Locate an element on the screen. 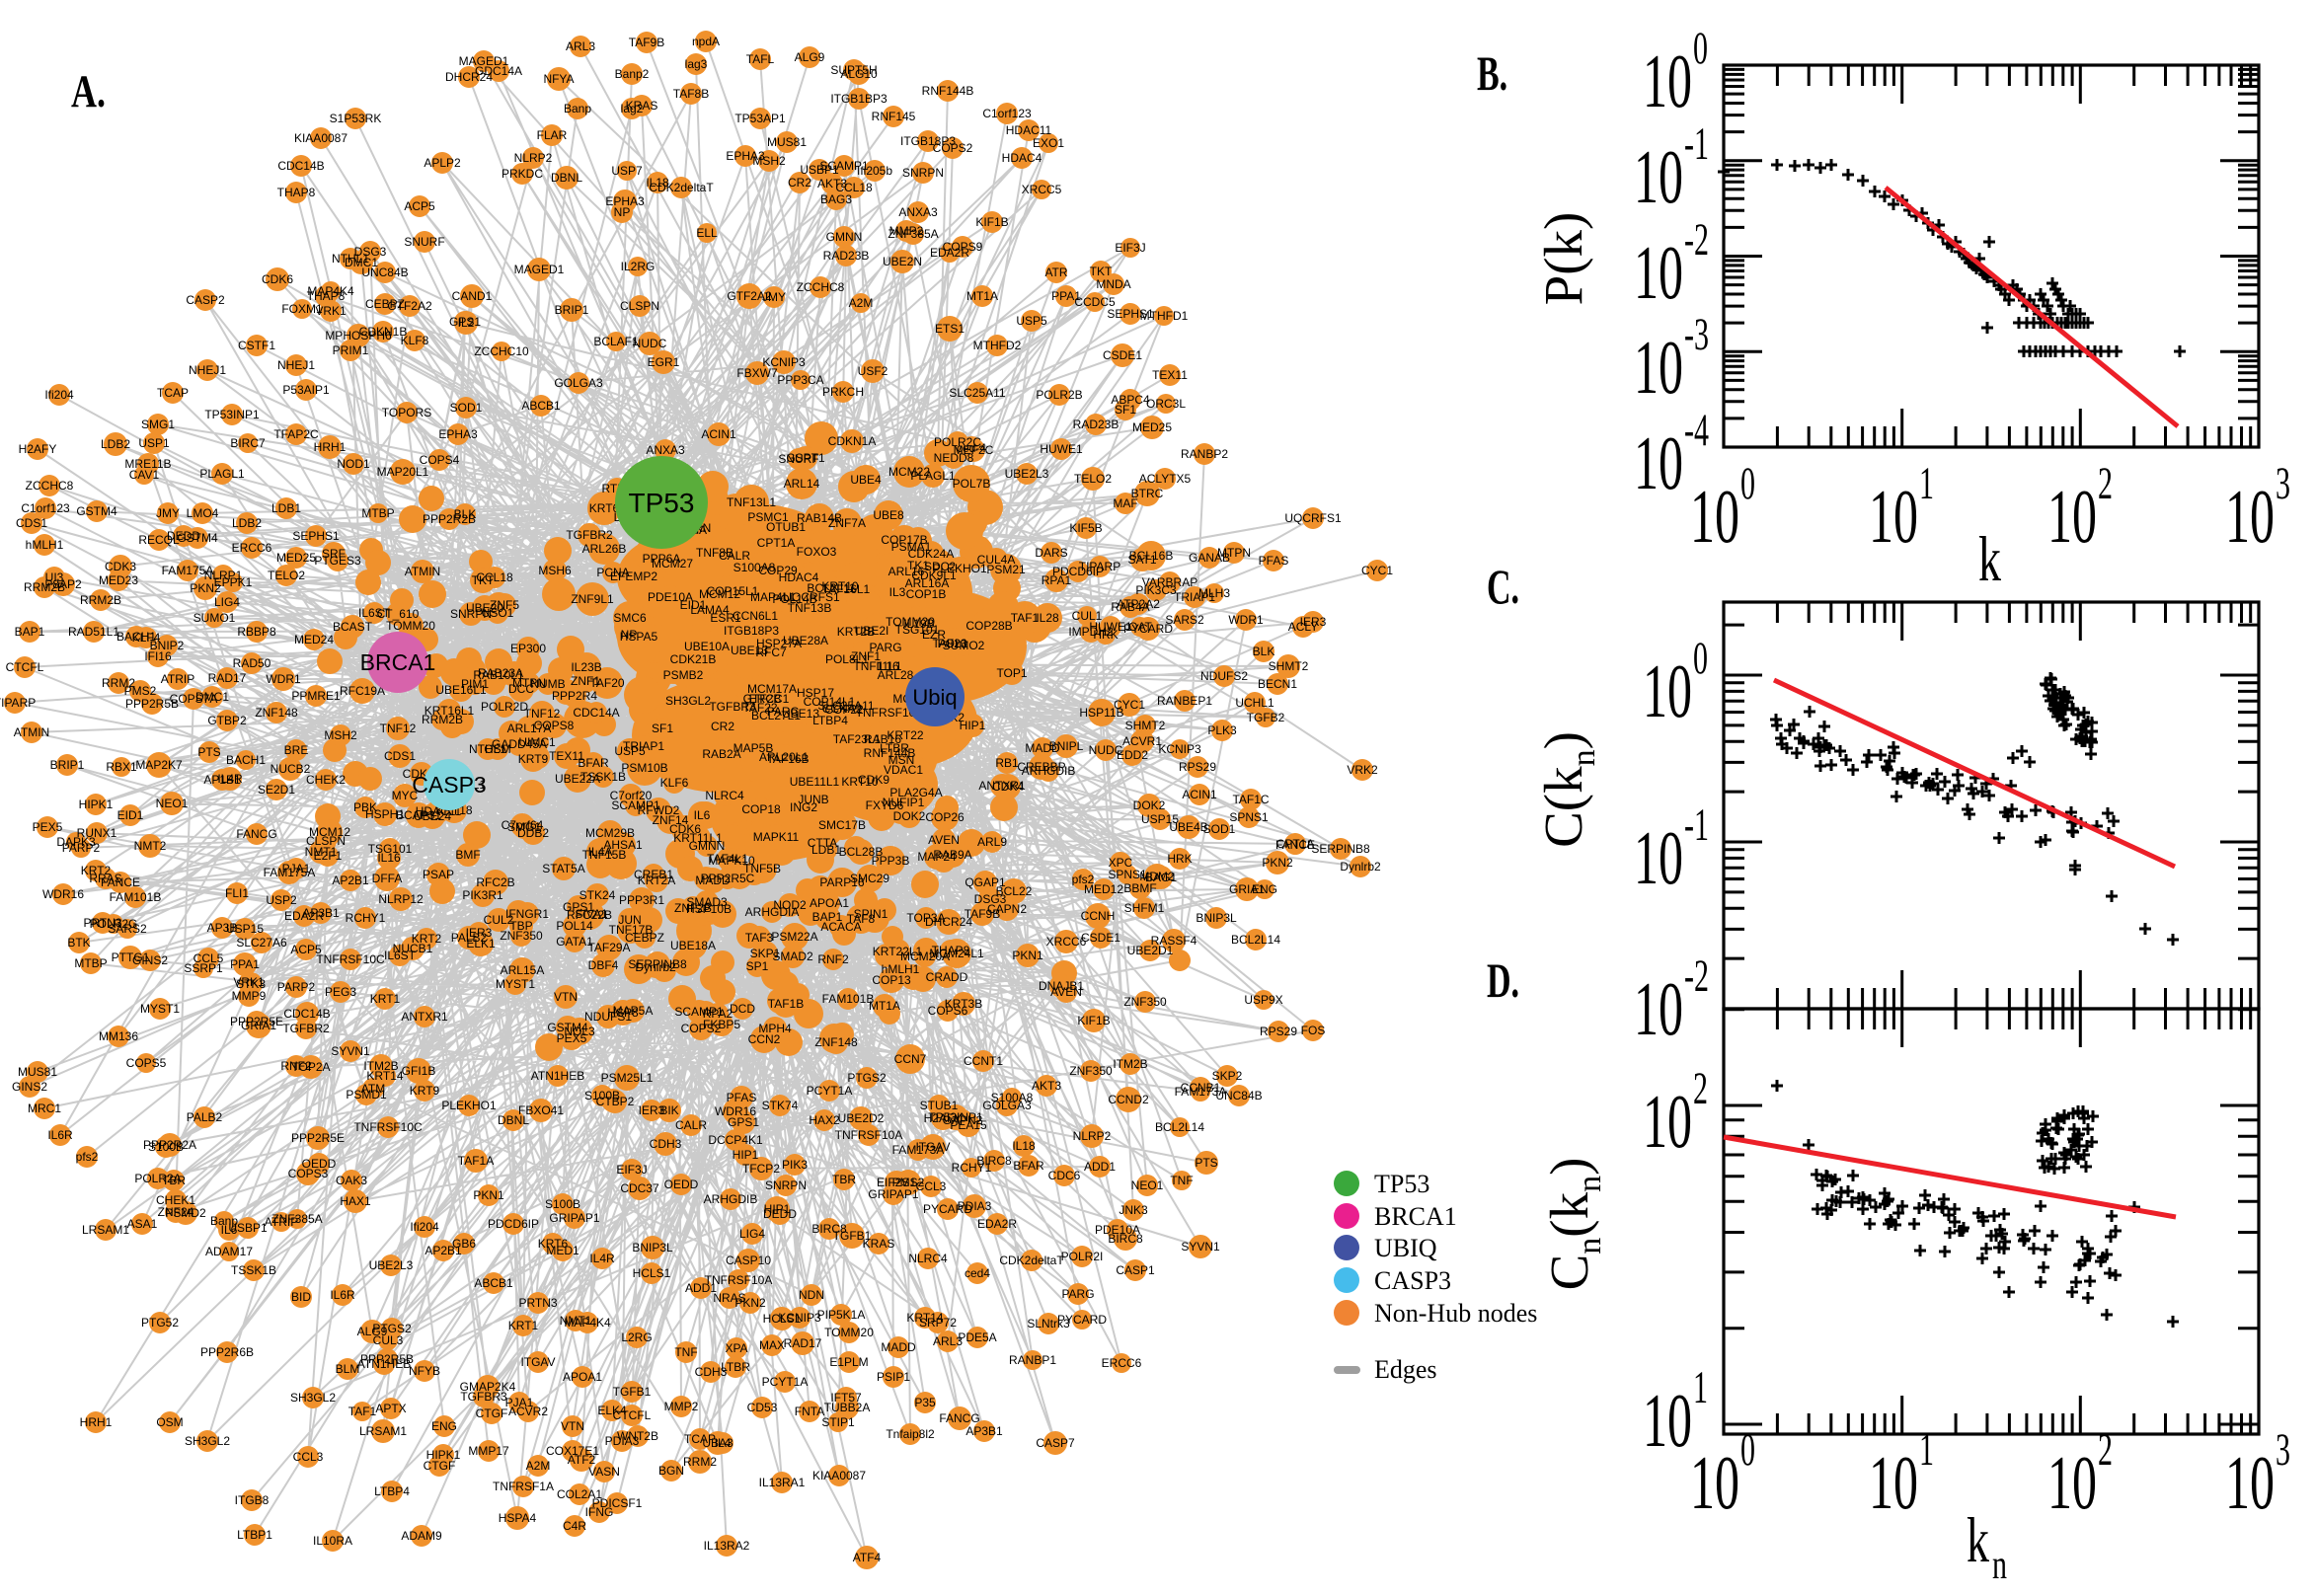  svg-text: ZNF9L1 is located at coordinates (592, 599).